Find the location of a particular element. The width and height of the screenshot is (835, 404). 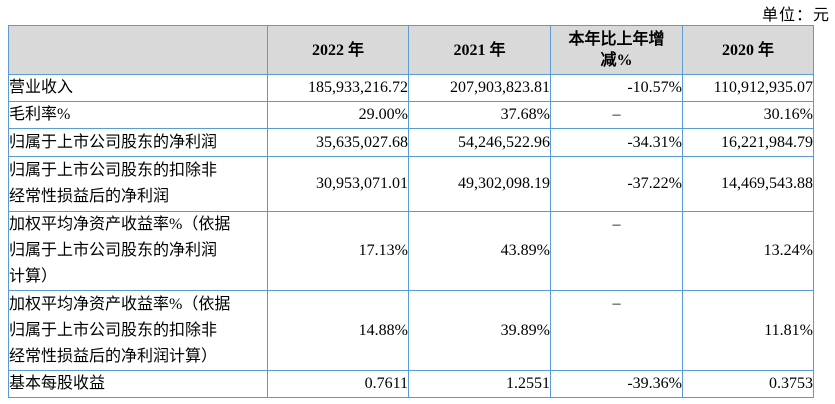

value-2021: 1.2551 is located at coordinates (479, 384).